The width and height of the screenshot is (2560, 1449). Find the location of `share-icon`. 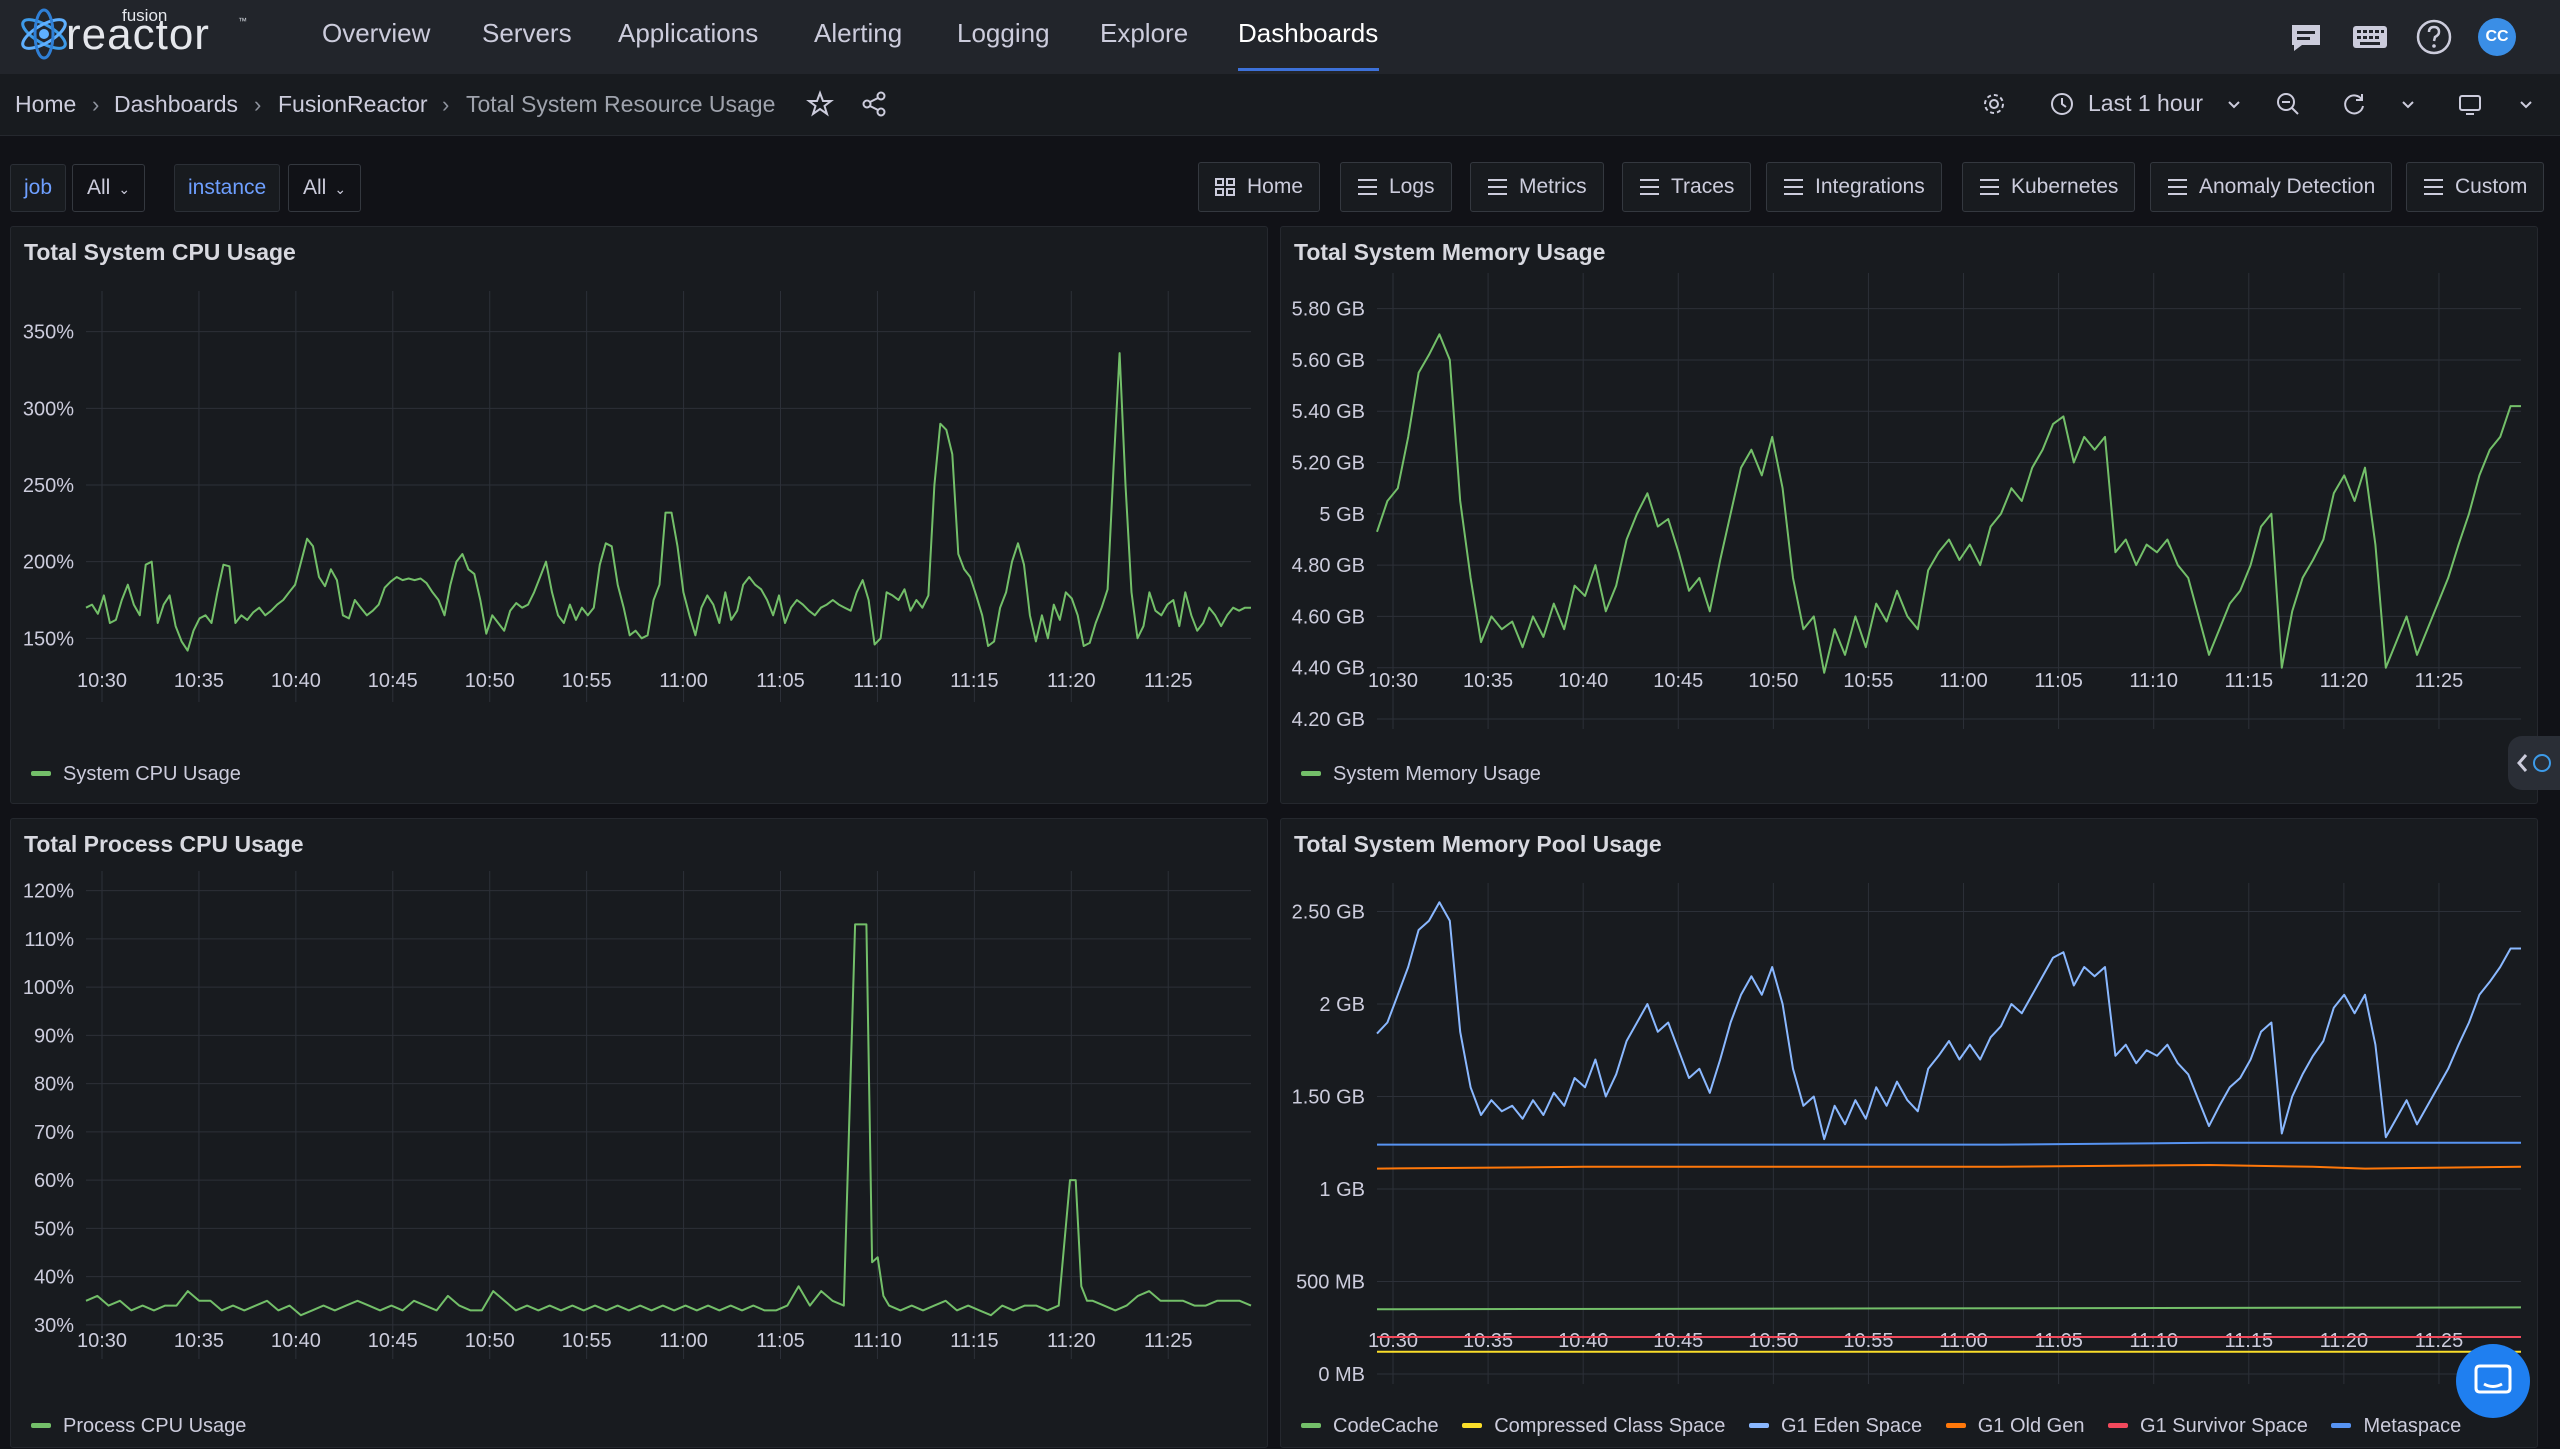

share-icon is located at coordinates (874, 104).